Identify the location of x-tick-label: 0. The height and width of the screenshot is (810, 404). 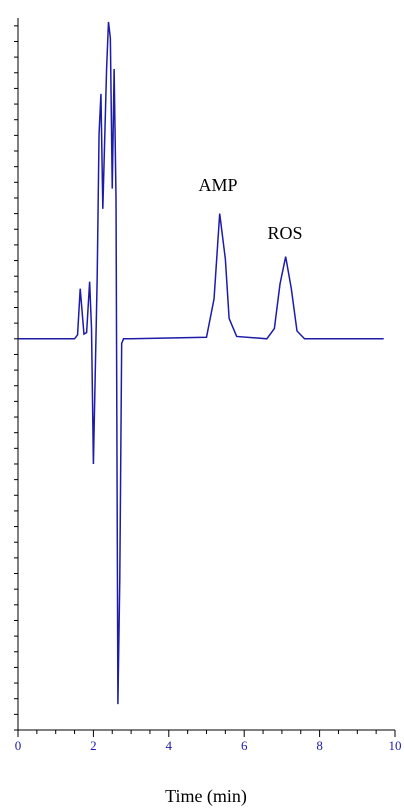
(18, 745).